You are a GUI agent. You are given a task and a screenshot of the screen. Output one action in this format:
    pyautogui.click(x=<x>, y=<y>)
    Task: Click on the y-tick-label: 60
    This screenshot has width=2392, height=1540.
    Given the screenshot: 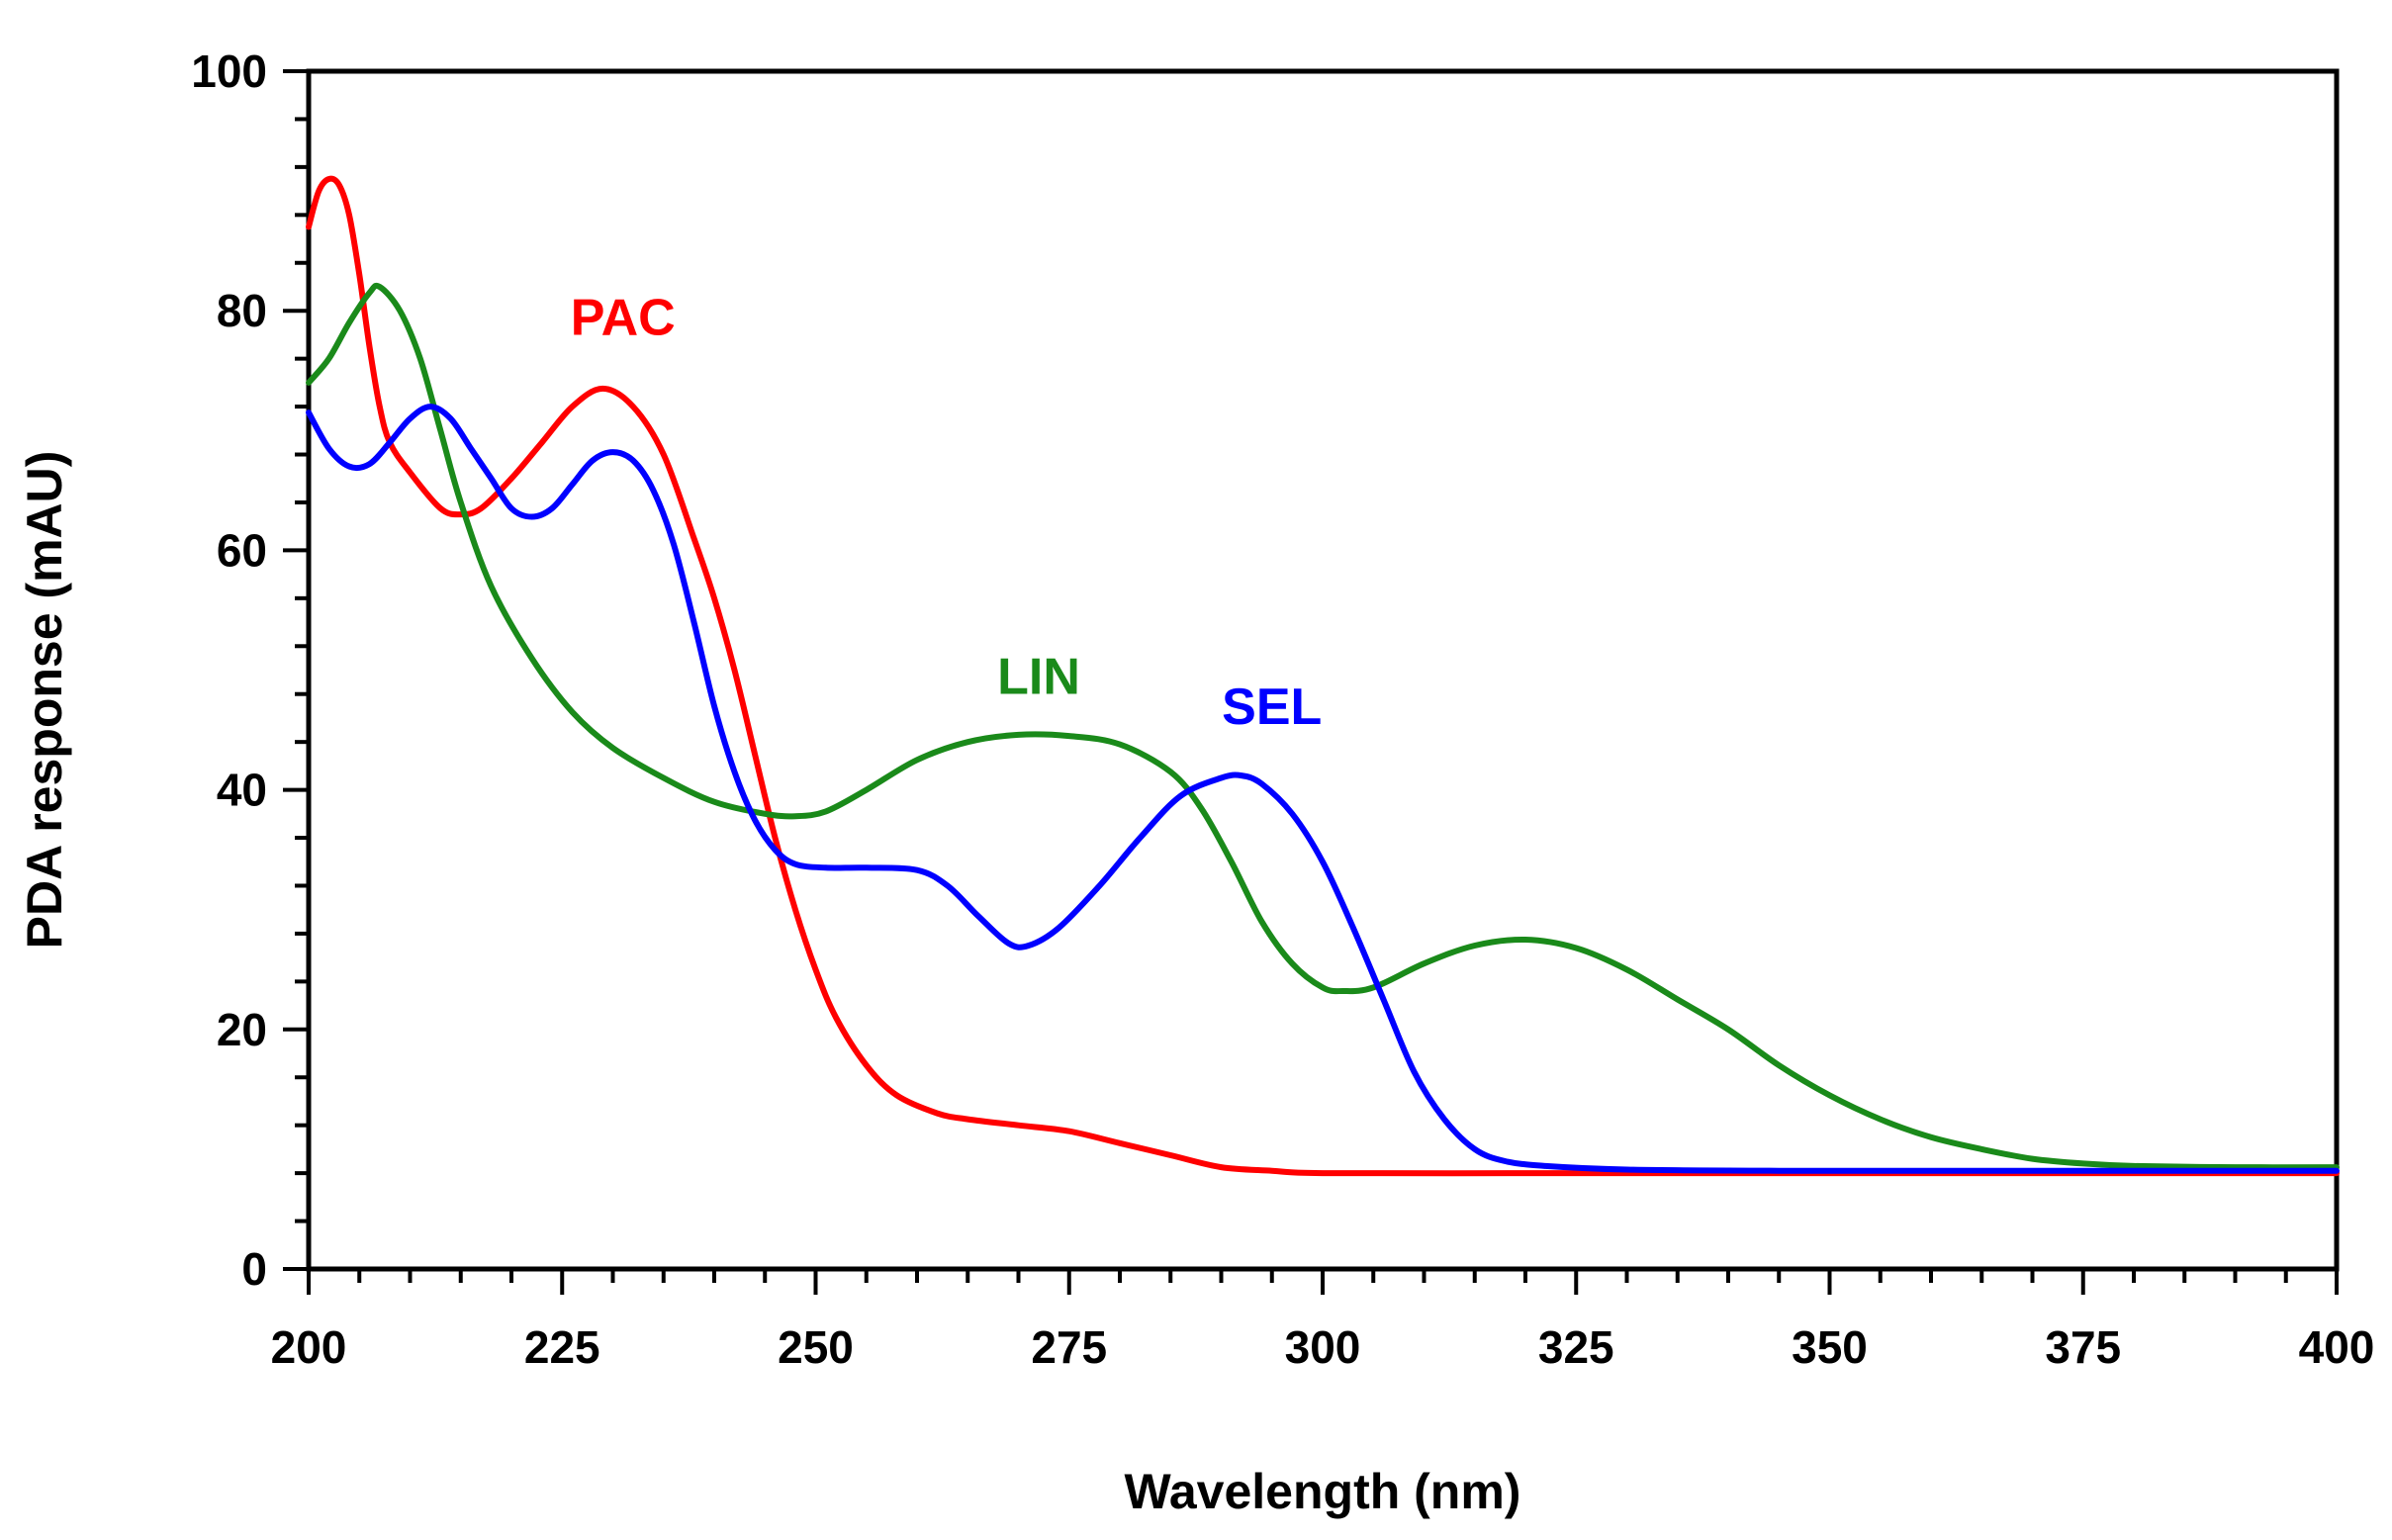 What is the action you would take?
    pyautogui.click(x=242, y=550)
    